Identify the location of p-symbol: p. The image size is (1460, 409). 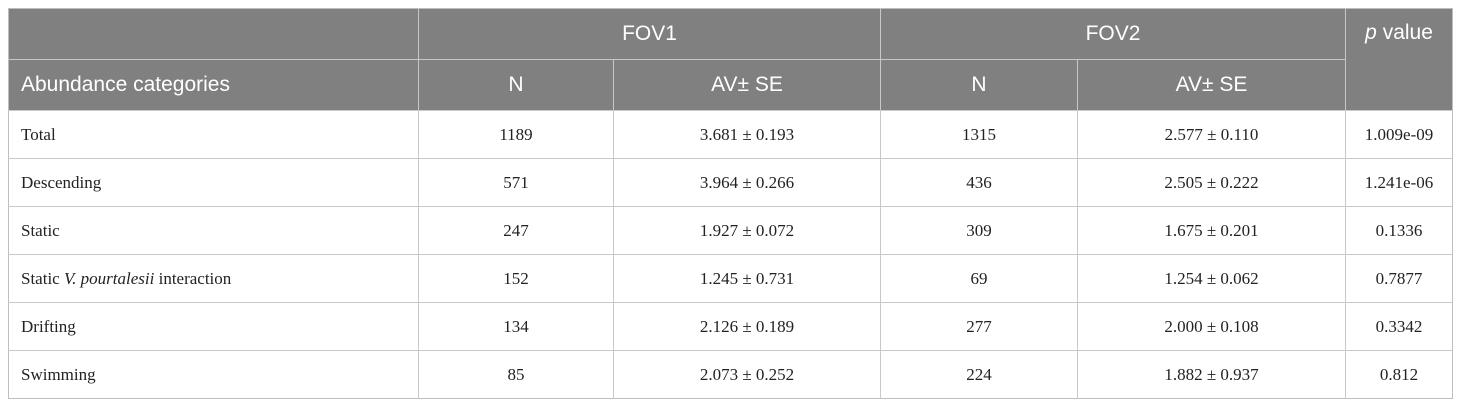
(1371, 32).